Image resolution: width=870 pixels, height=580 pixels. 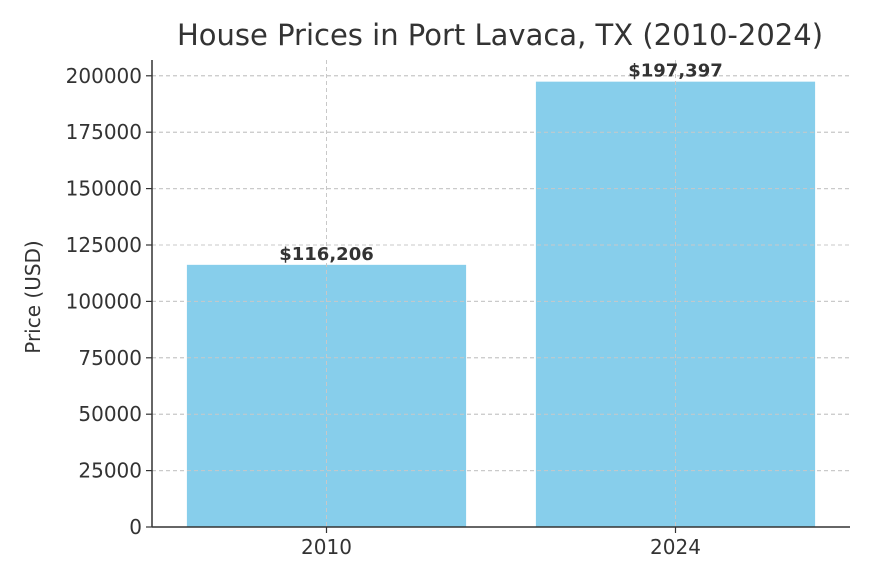 What do you see at coordinates (675, 71) in the screenshot?
I see `data-label: $197,397` at bounding box center [675, 71].